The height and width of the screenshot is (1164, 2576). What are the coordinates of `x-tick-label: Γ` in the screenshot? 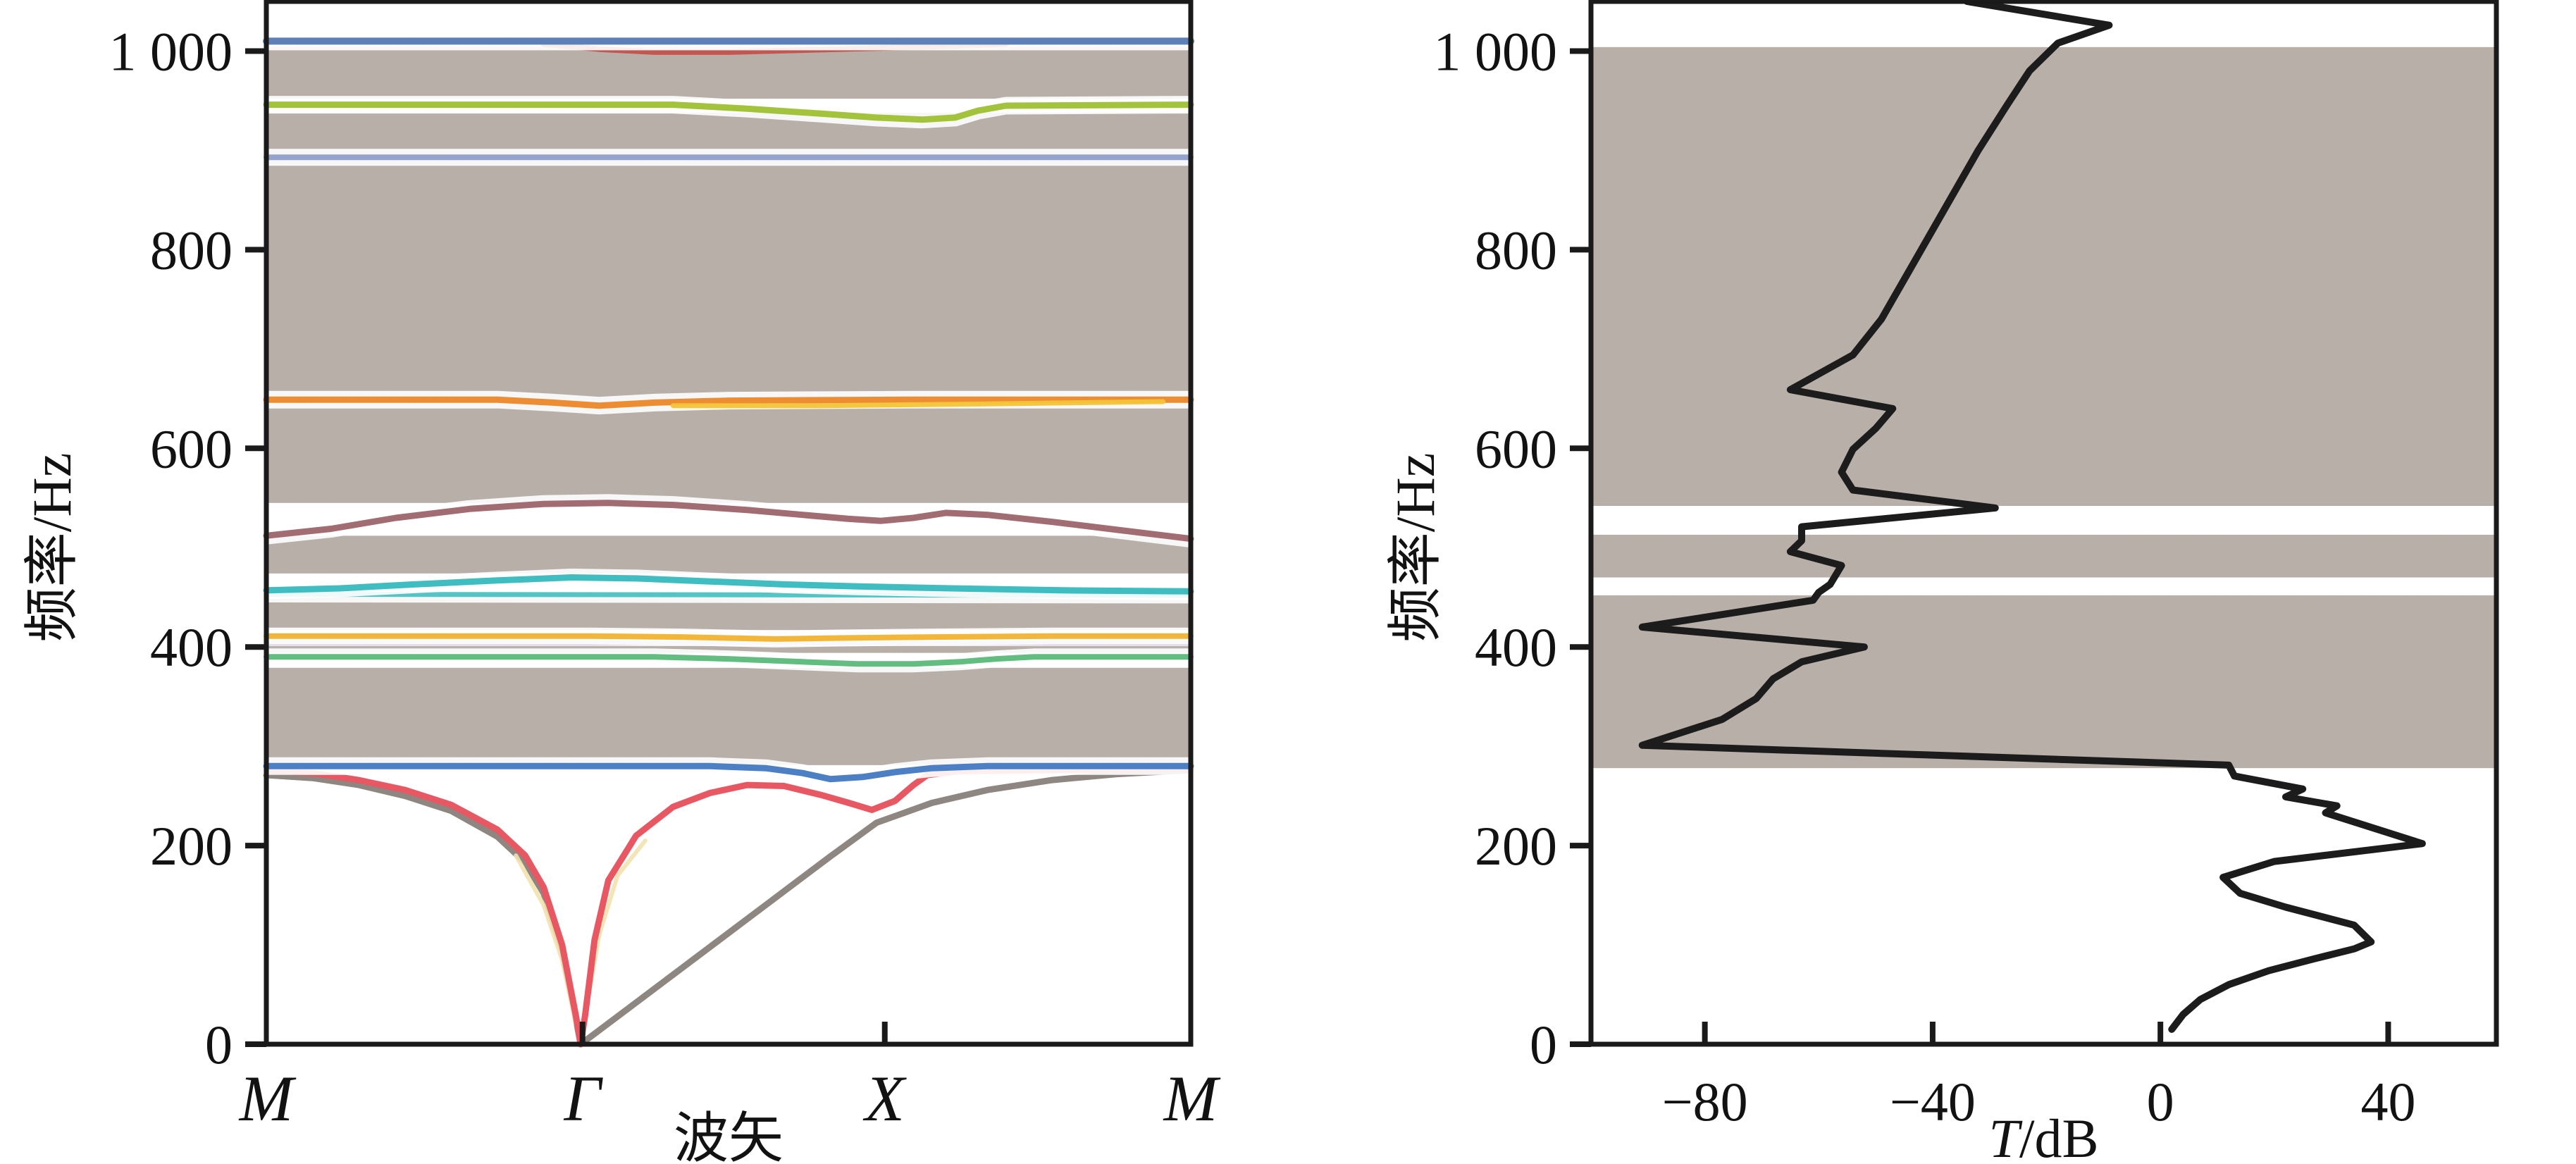 It's located at (584, 1098).